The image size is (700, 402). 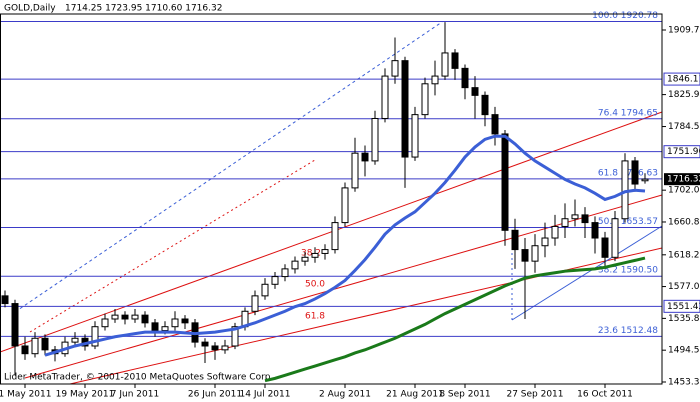 I want to click on y-tick-label: 1702.05, so click(x=684, y=191).